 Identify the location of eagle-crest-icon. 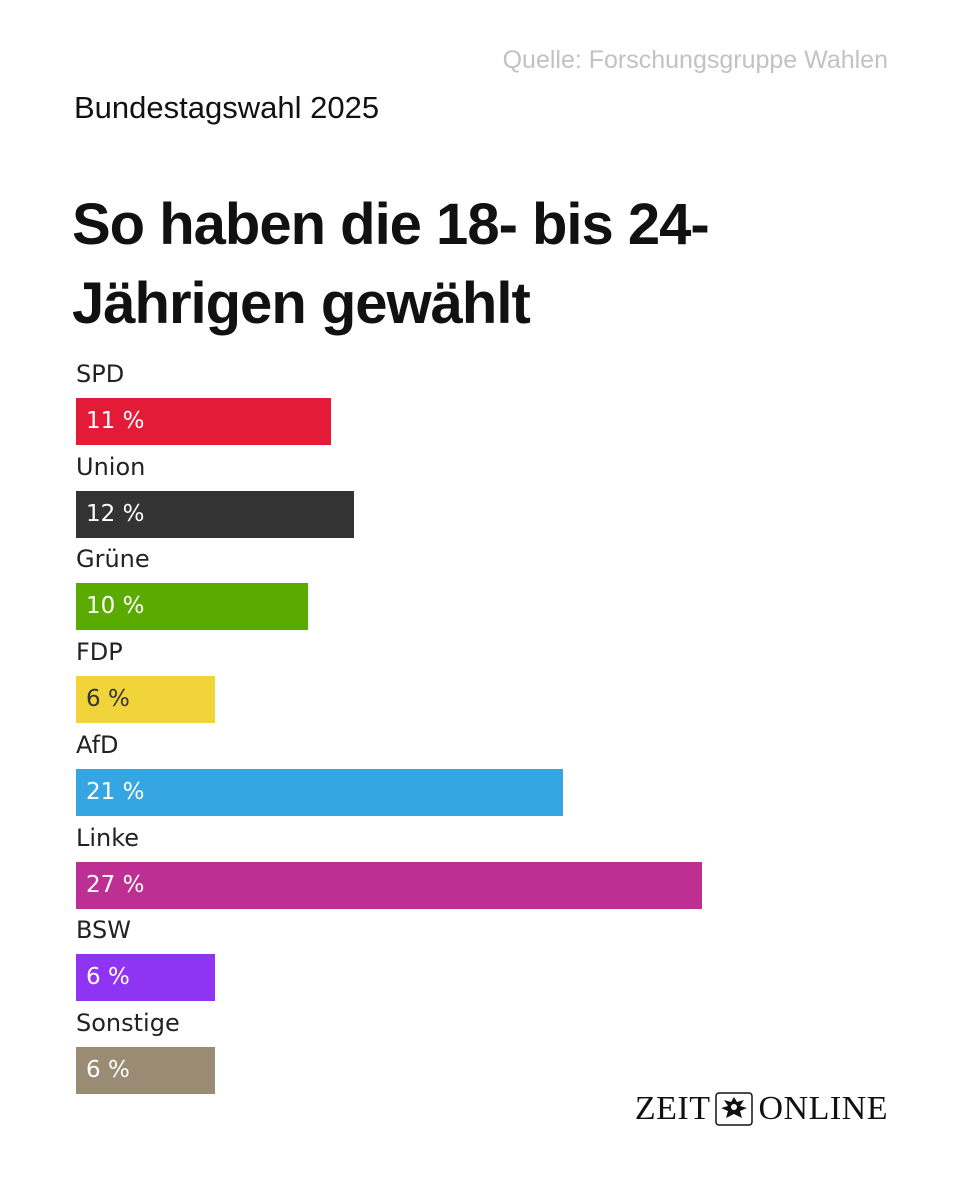
(734, 1109).